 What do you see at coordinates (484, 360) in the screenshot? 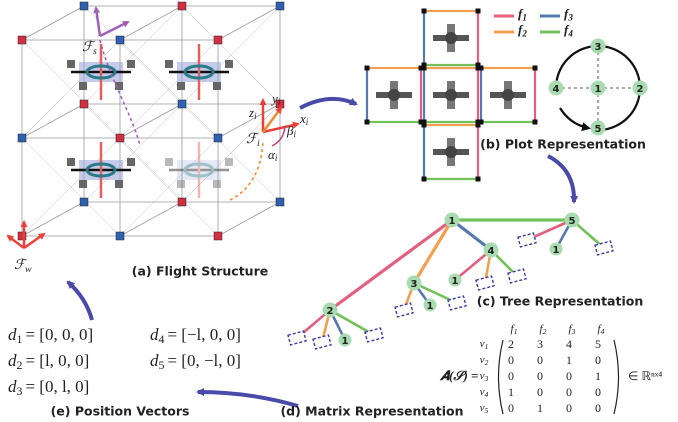
I see `row-label: v2` at bounding box center [484, 360].